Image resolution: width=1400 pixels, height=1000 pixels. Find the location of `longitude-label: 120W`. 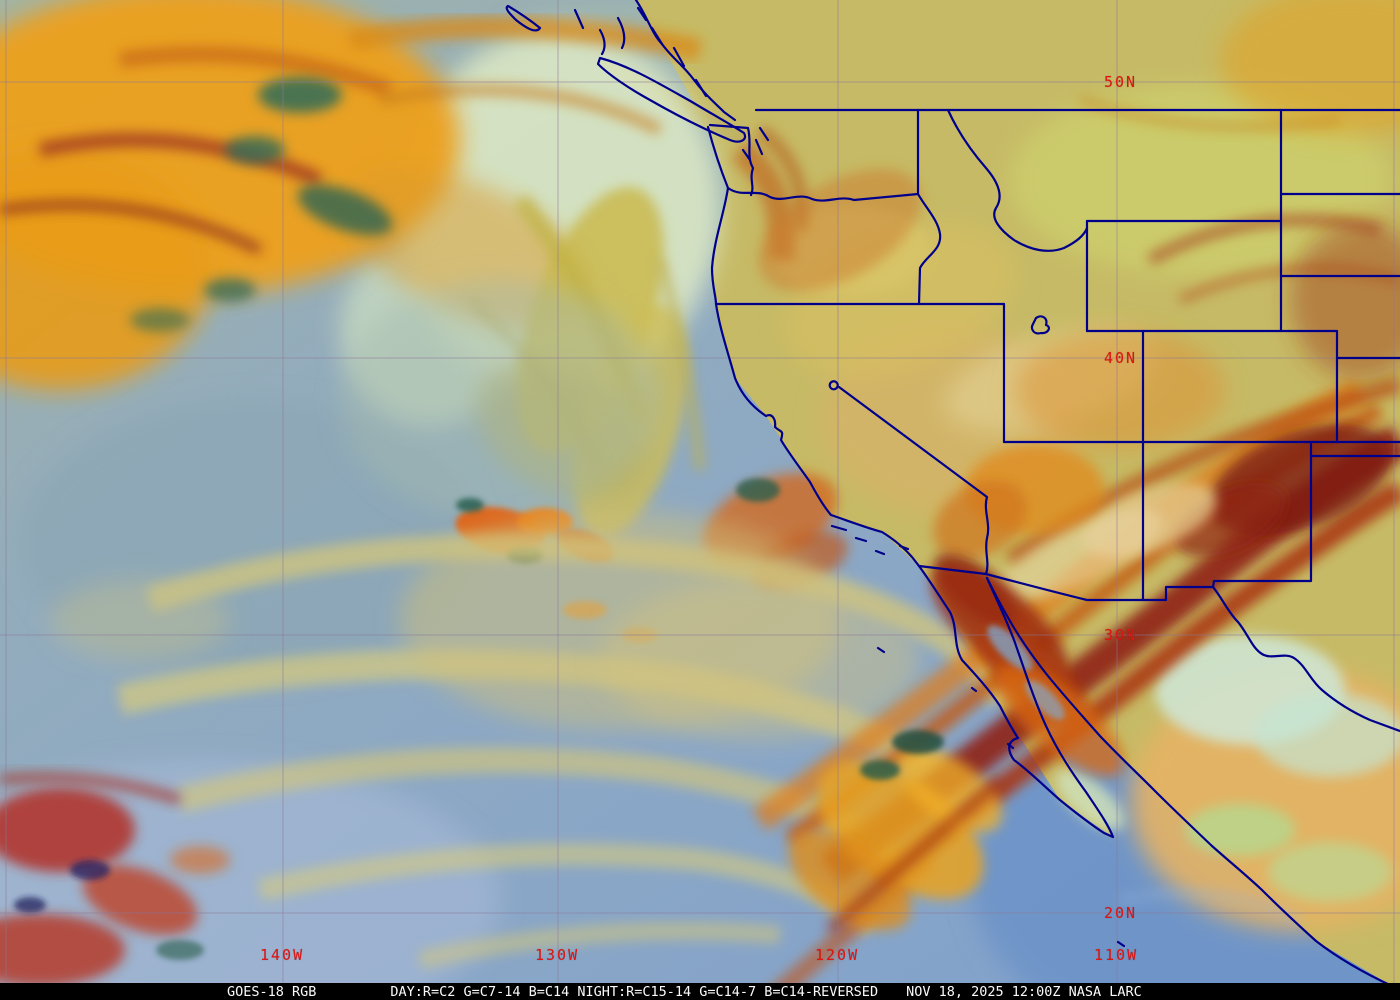

longitude-label: 120W is located at coordinates (837, 955).